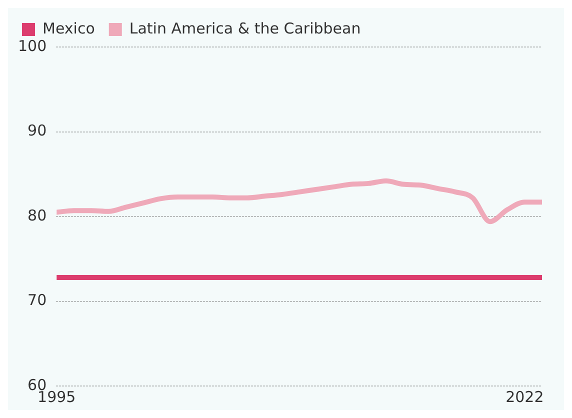  Describe the element at coordinates (37, 131) in the screenshot. I see `y-tick-label: 90` at that location.